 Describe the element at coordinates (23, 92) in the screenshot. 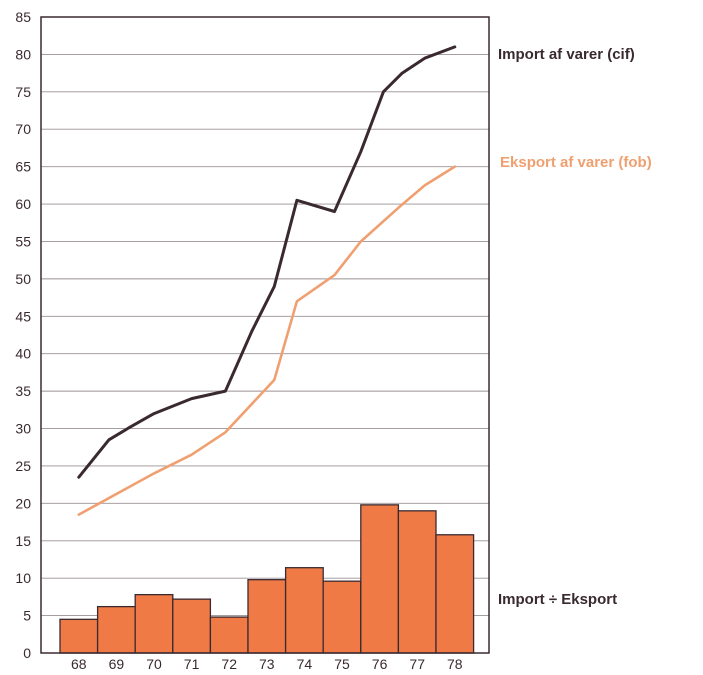

I see `y-tick-label: 75` at that location.